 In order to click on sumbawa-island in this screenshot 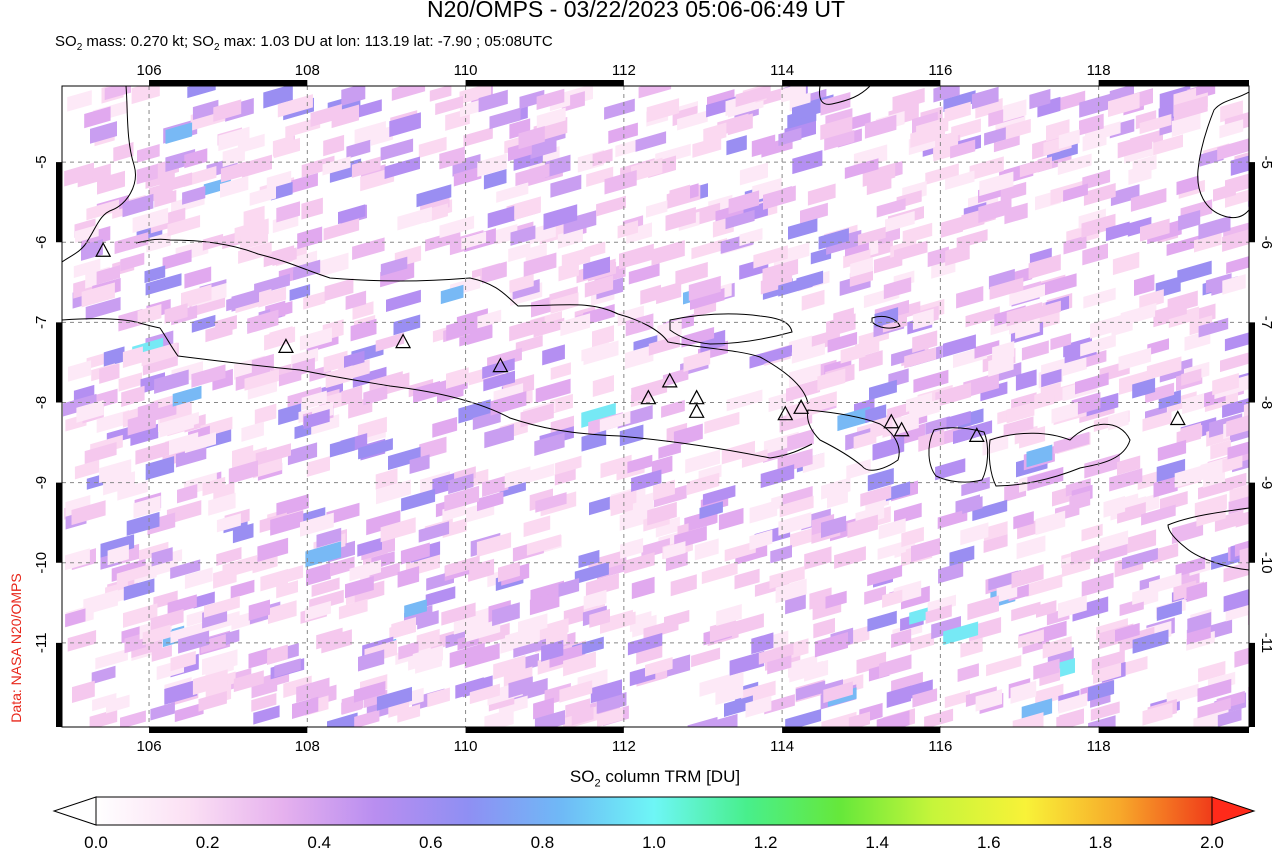, I will do `click(1059, 455)`.